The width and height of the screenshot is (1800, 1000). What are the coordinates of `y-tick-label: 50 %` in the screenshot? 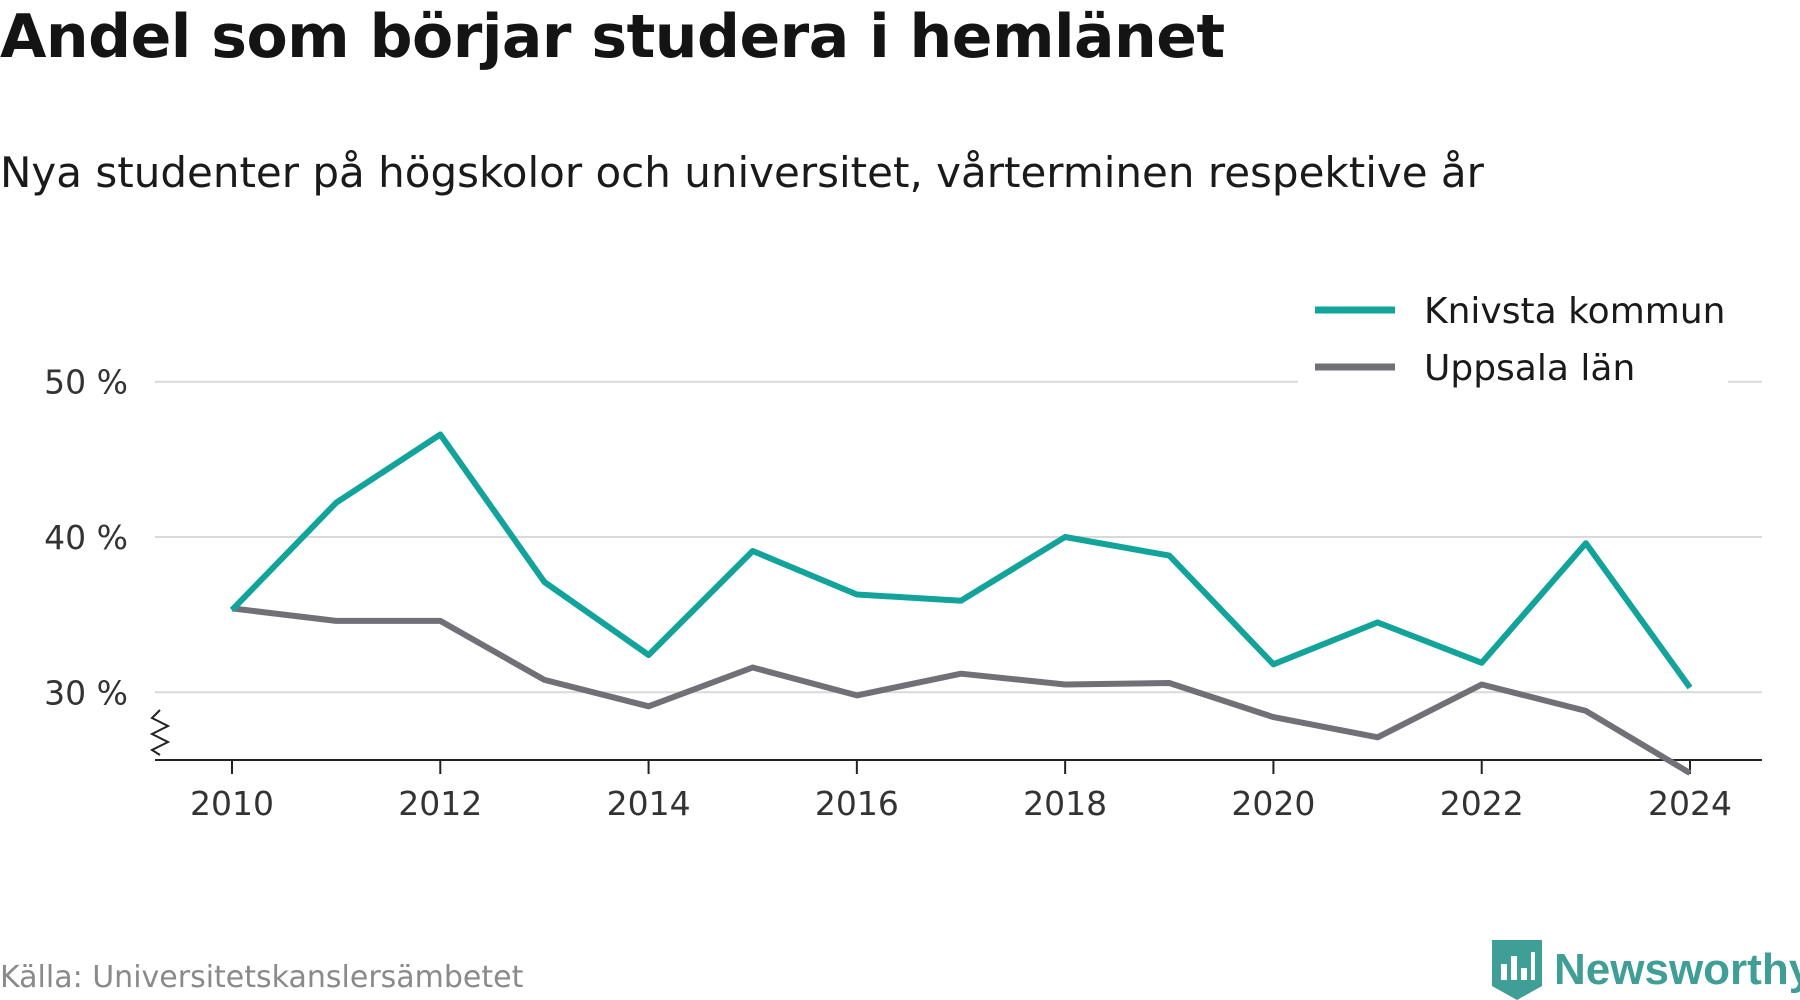 It's located at (86, 382).